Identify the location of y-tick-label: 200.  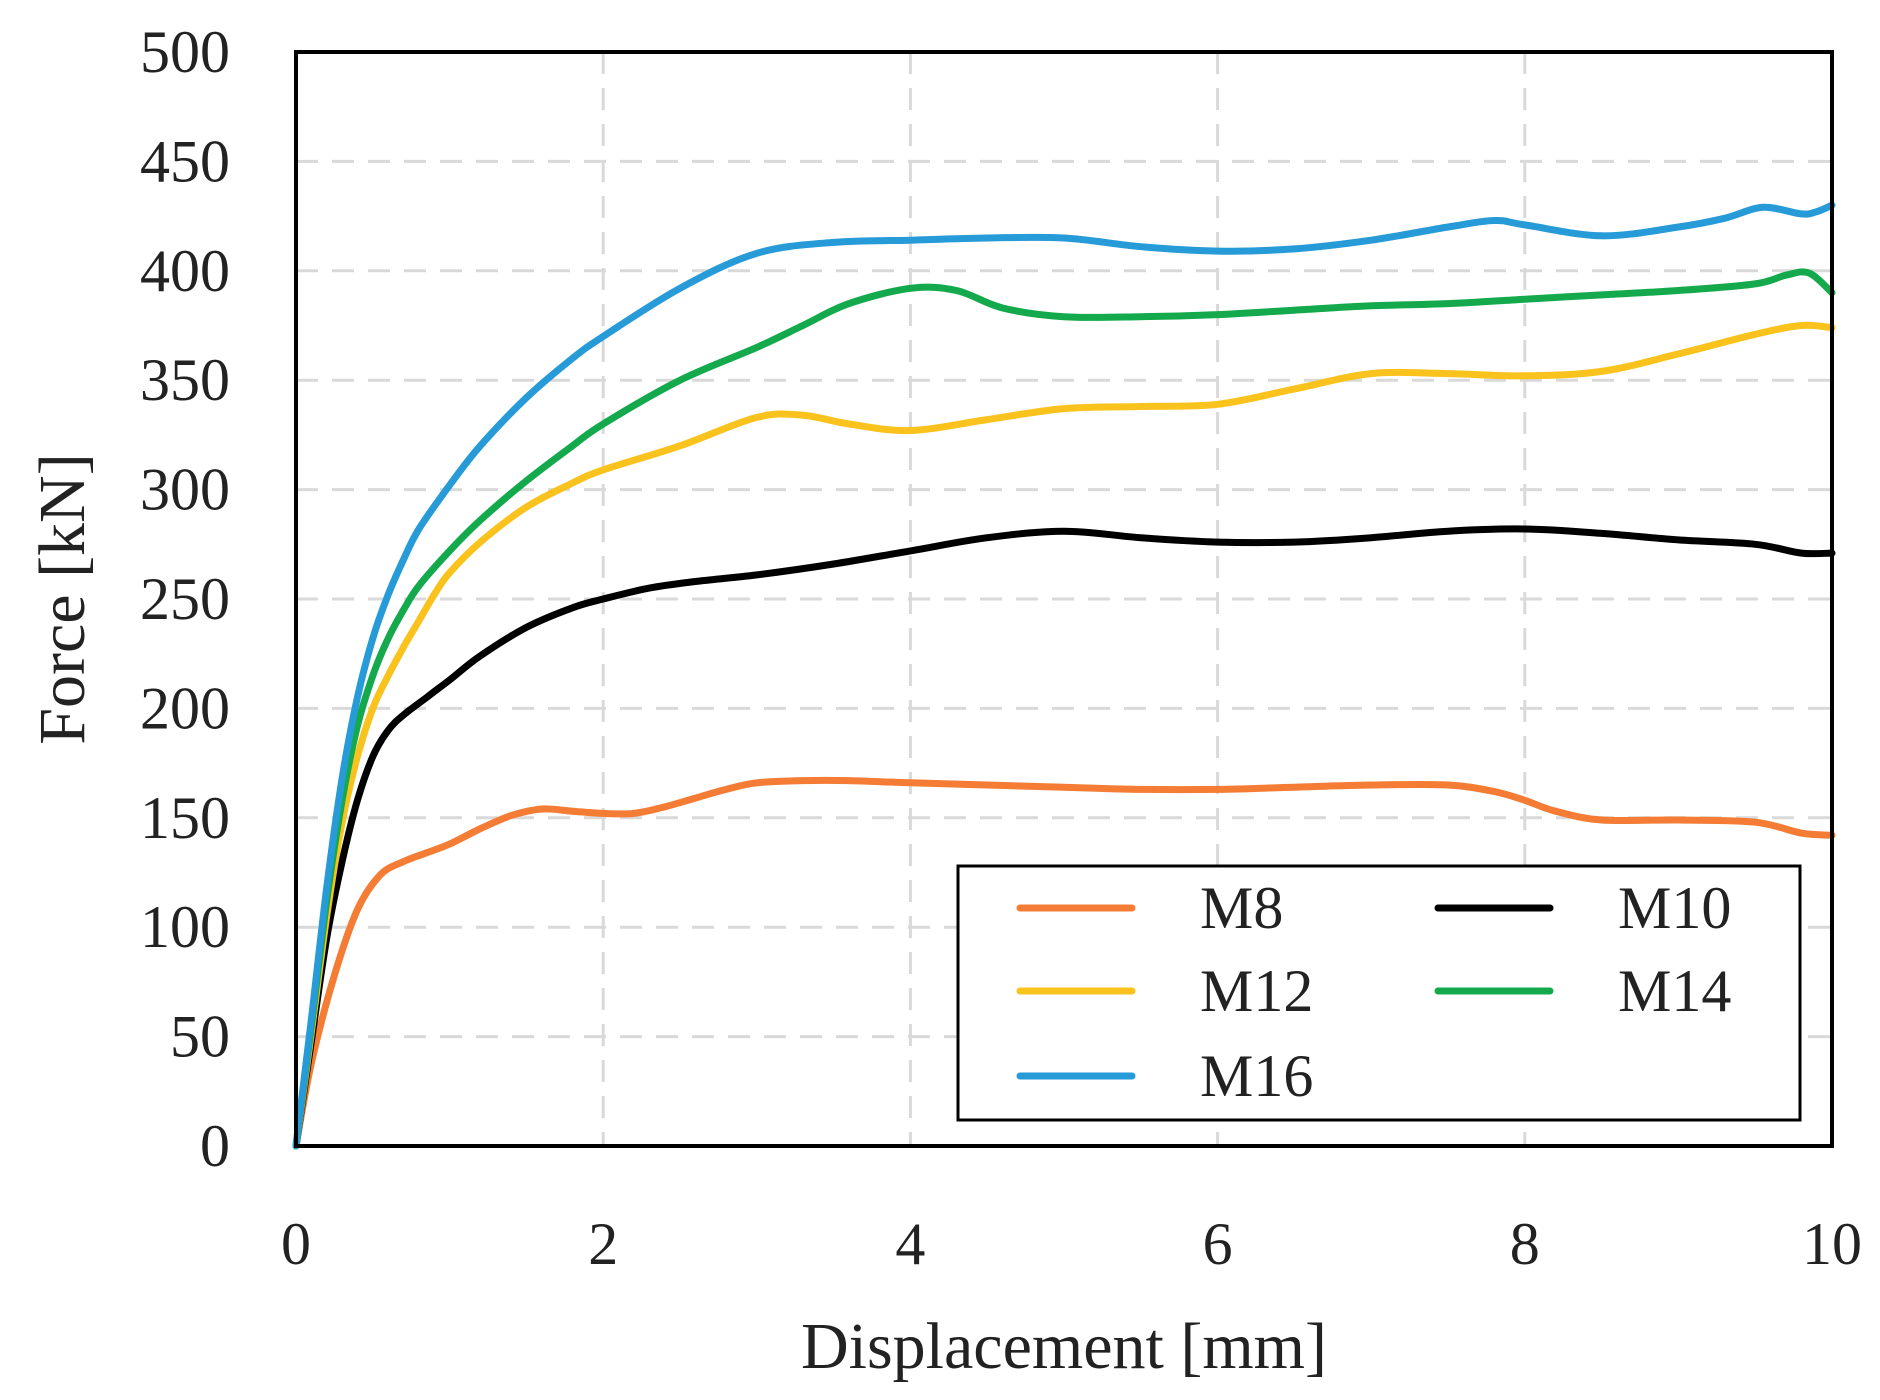
(185, 708).